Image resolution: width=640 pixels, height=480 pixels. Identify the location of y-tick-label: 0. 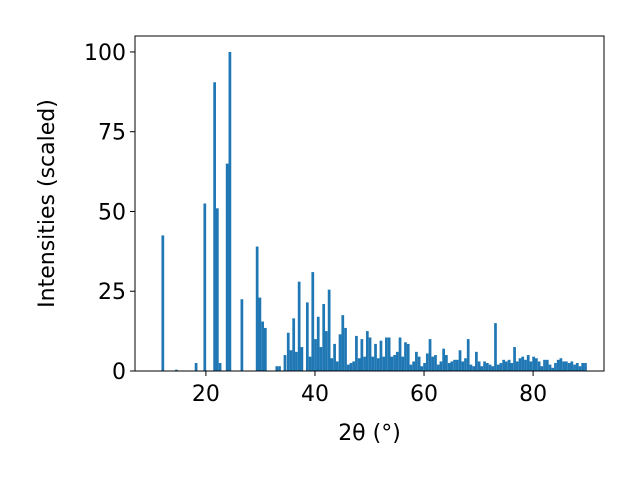
(119, 372).